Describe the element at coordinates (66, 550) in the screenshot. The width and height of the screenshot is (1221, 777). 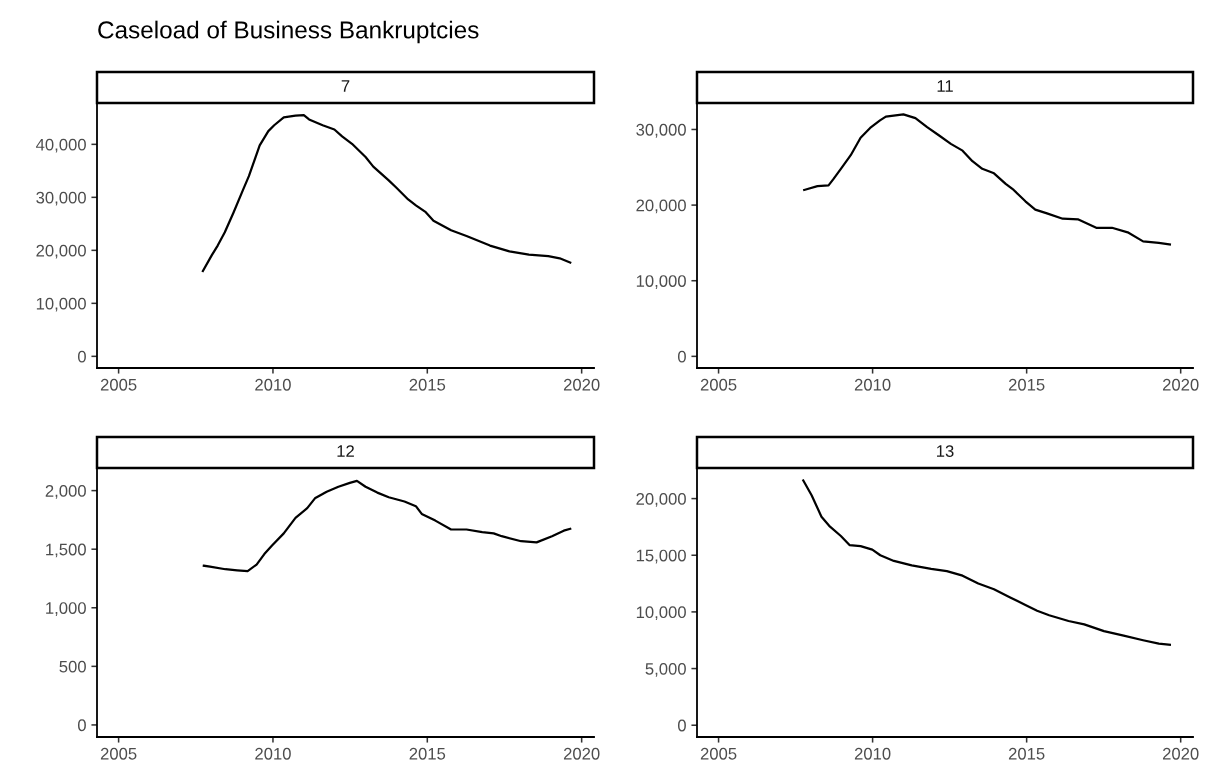
I see `y-tick-label: 1,500` at that location.